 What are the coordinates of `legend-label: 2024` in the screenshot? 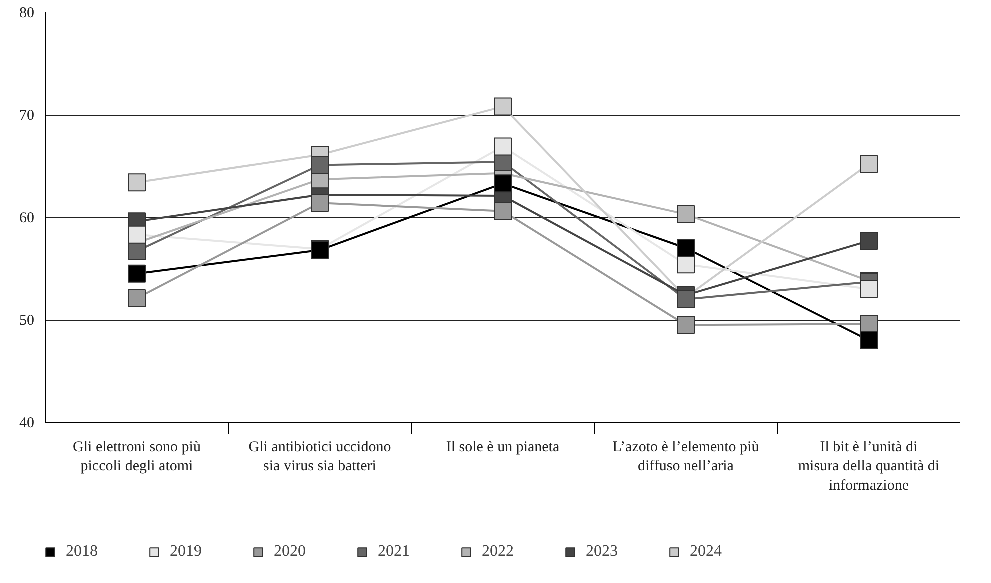 It's located at (706, 552).